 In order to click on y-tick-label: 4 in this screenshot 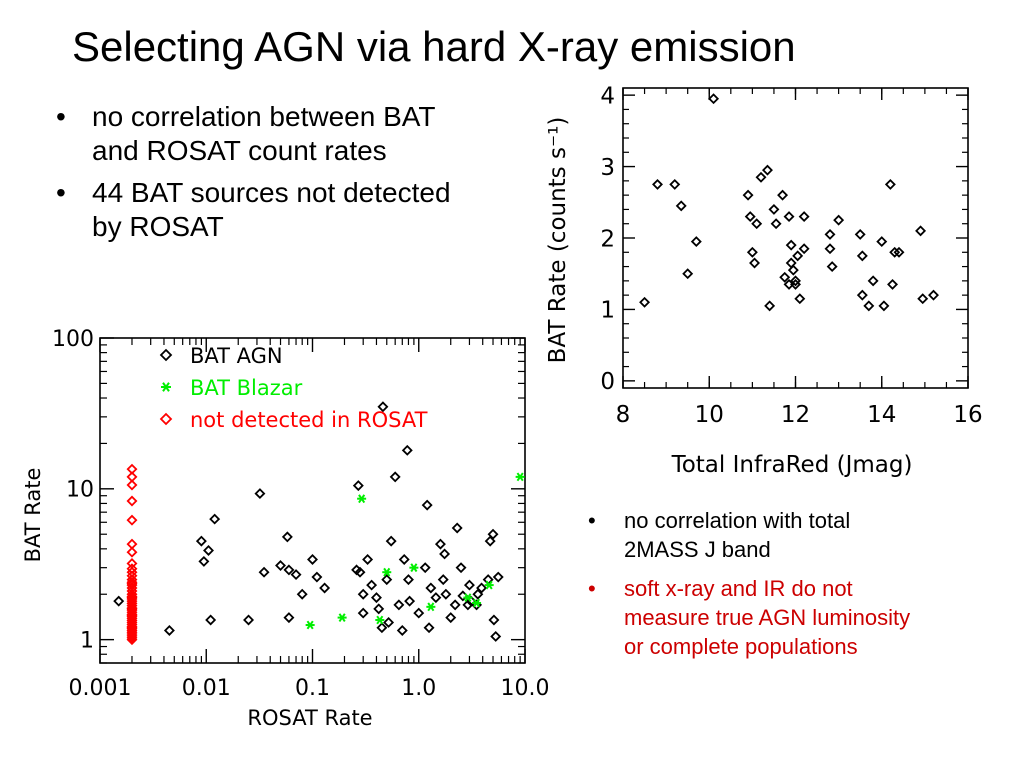, I will do `click(607, 96)`.